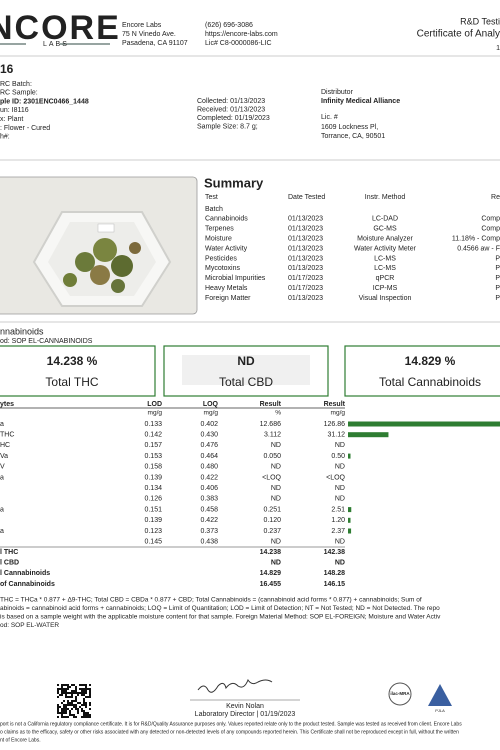 Image resolution: width=500 pixels, height=750 pixels. Describe the element at coordinates (430, 361) in the screenshot. I see `total-value: 14.829 %` at that location.